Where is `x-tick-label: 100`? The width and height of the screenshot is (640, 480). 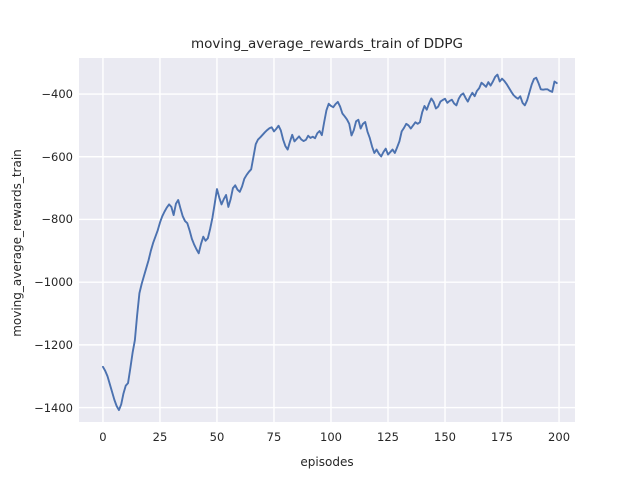
x-tick-label: 100 is located at coordinates (331, 437).